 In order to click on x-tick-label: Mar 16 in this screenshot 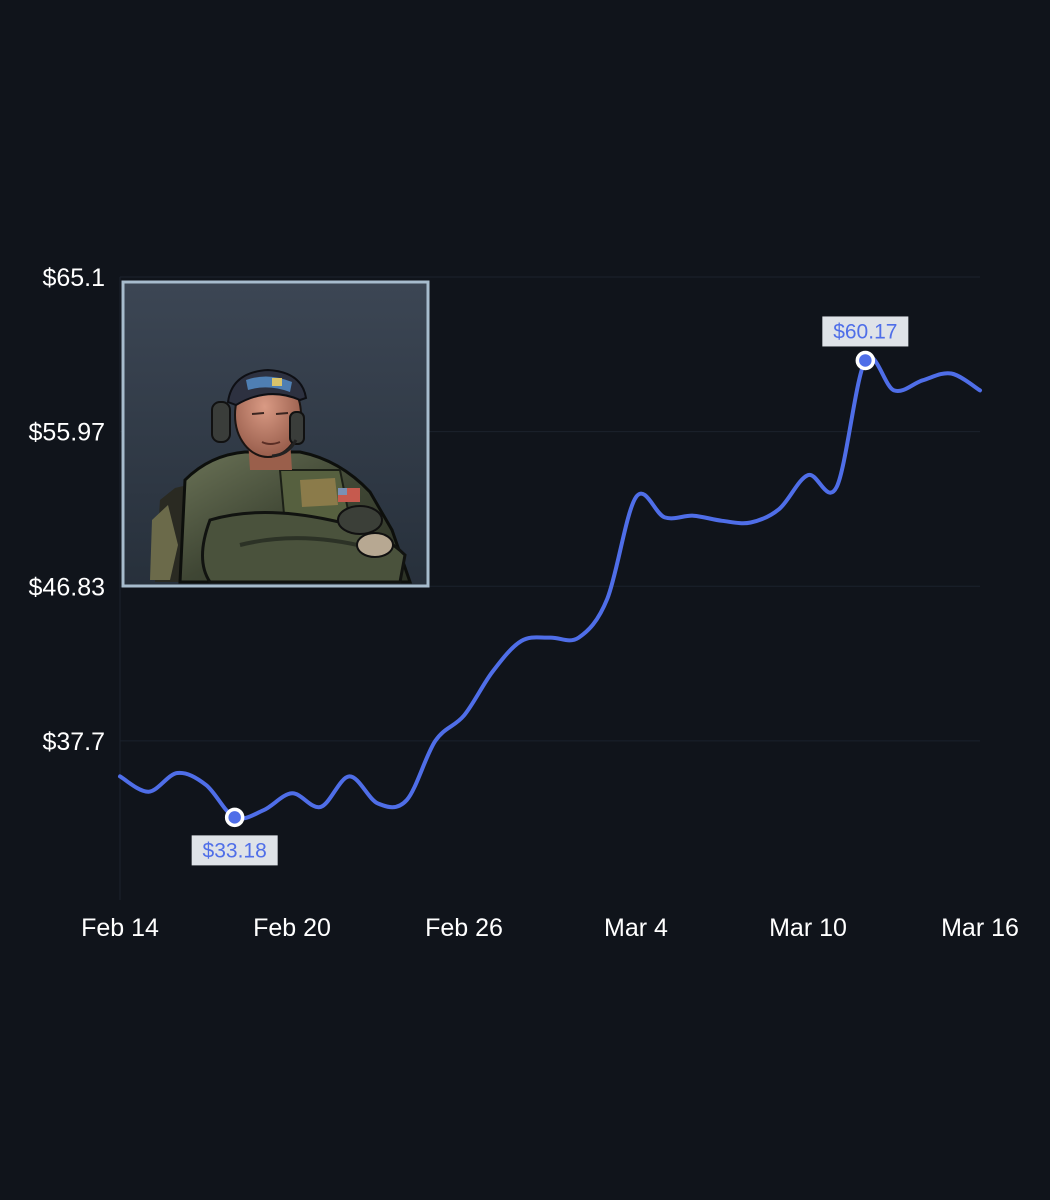, I will do `click(980, 928)`.